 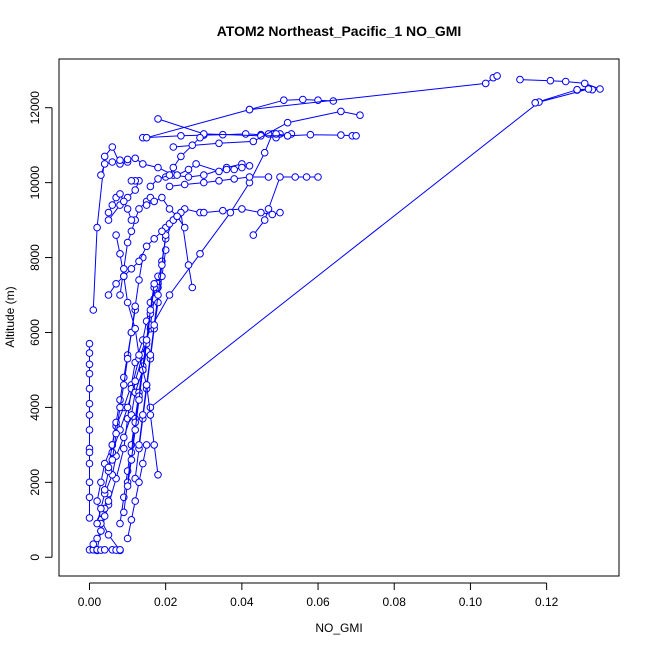 What do you see at coordinates (166, 602) in the screenshot?
I see `x-tick-label: 0.02` at bounding box center [166, 602].